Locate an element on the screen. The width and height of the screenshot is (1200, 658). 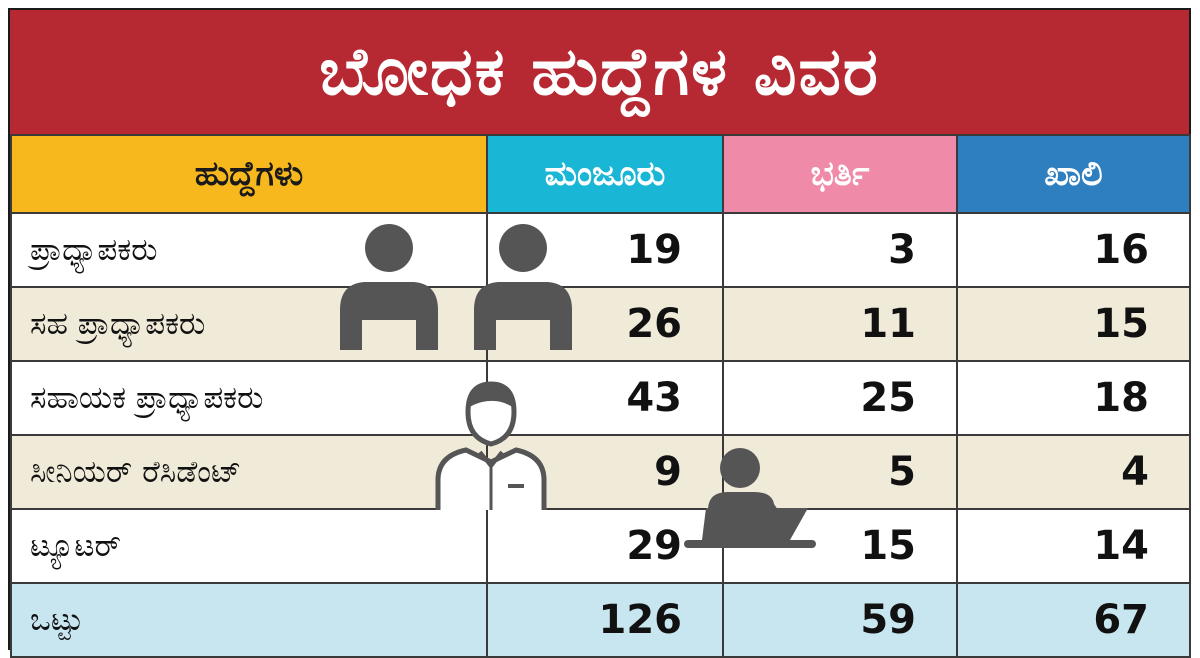
vacant-value: 14 is located at coordinates (1073, 546).